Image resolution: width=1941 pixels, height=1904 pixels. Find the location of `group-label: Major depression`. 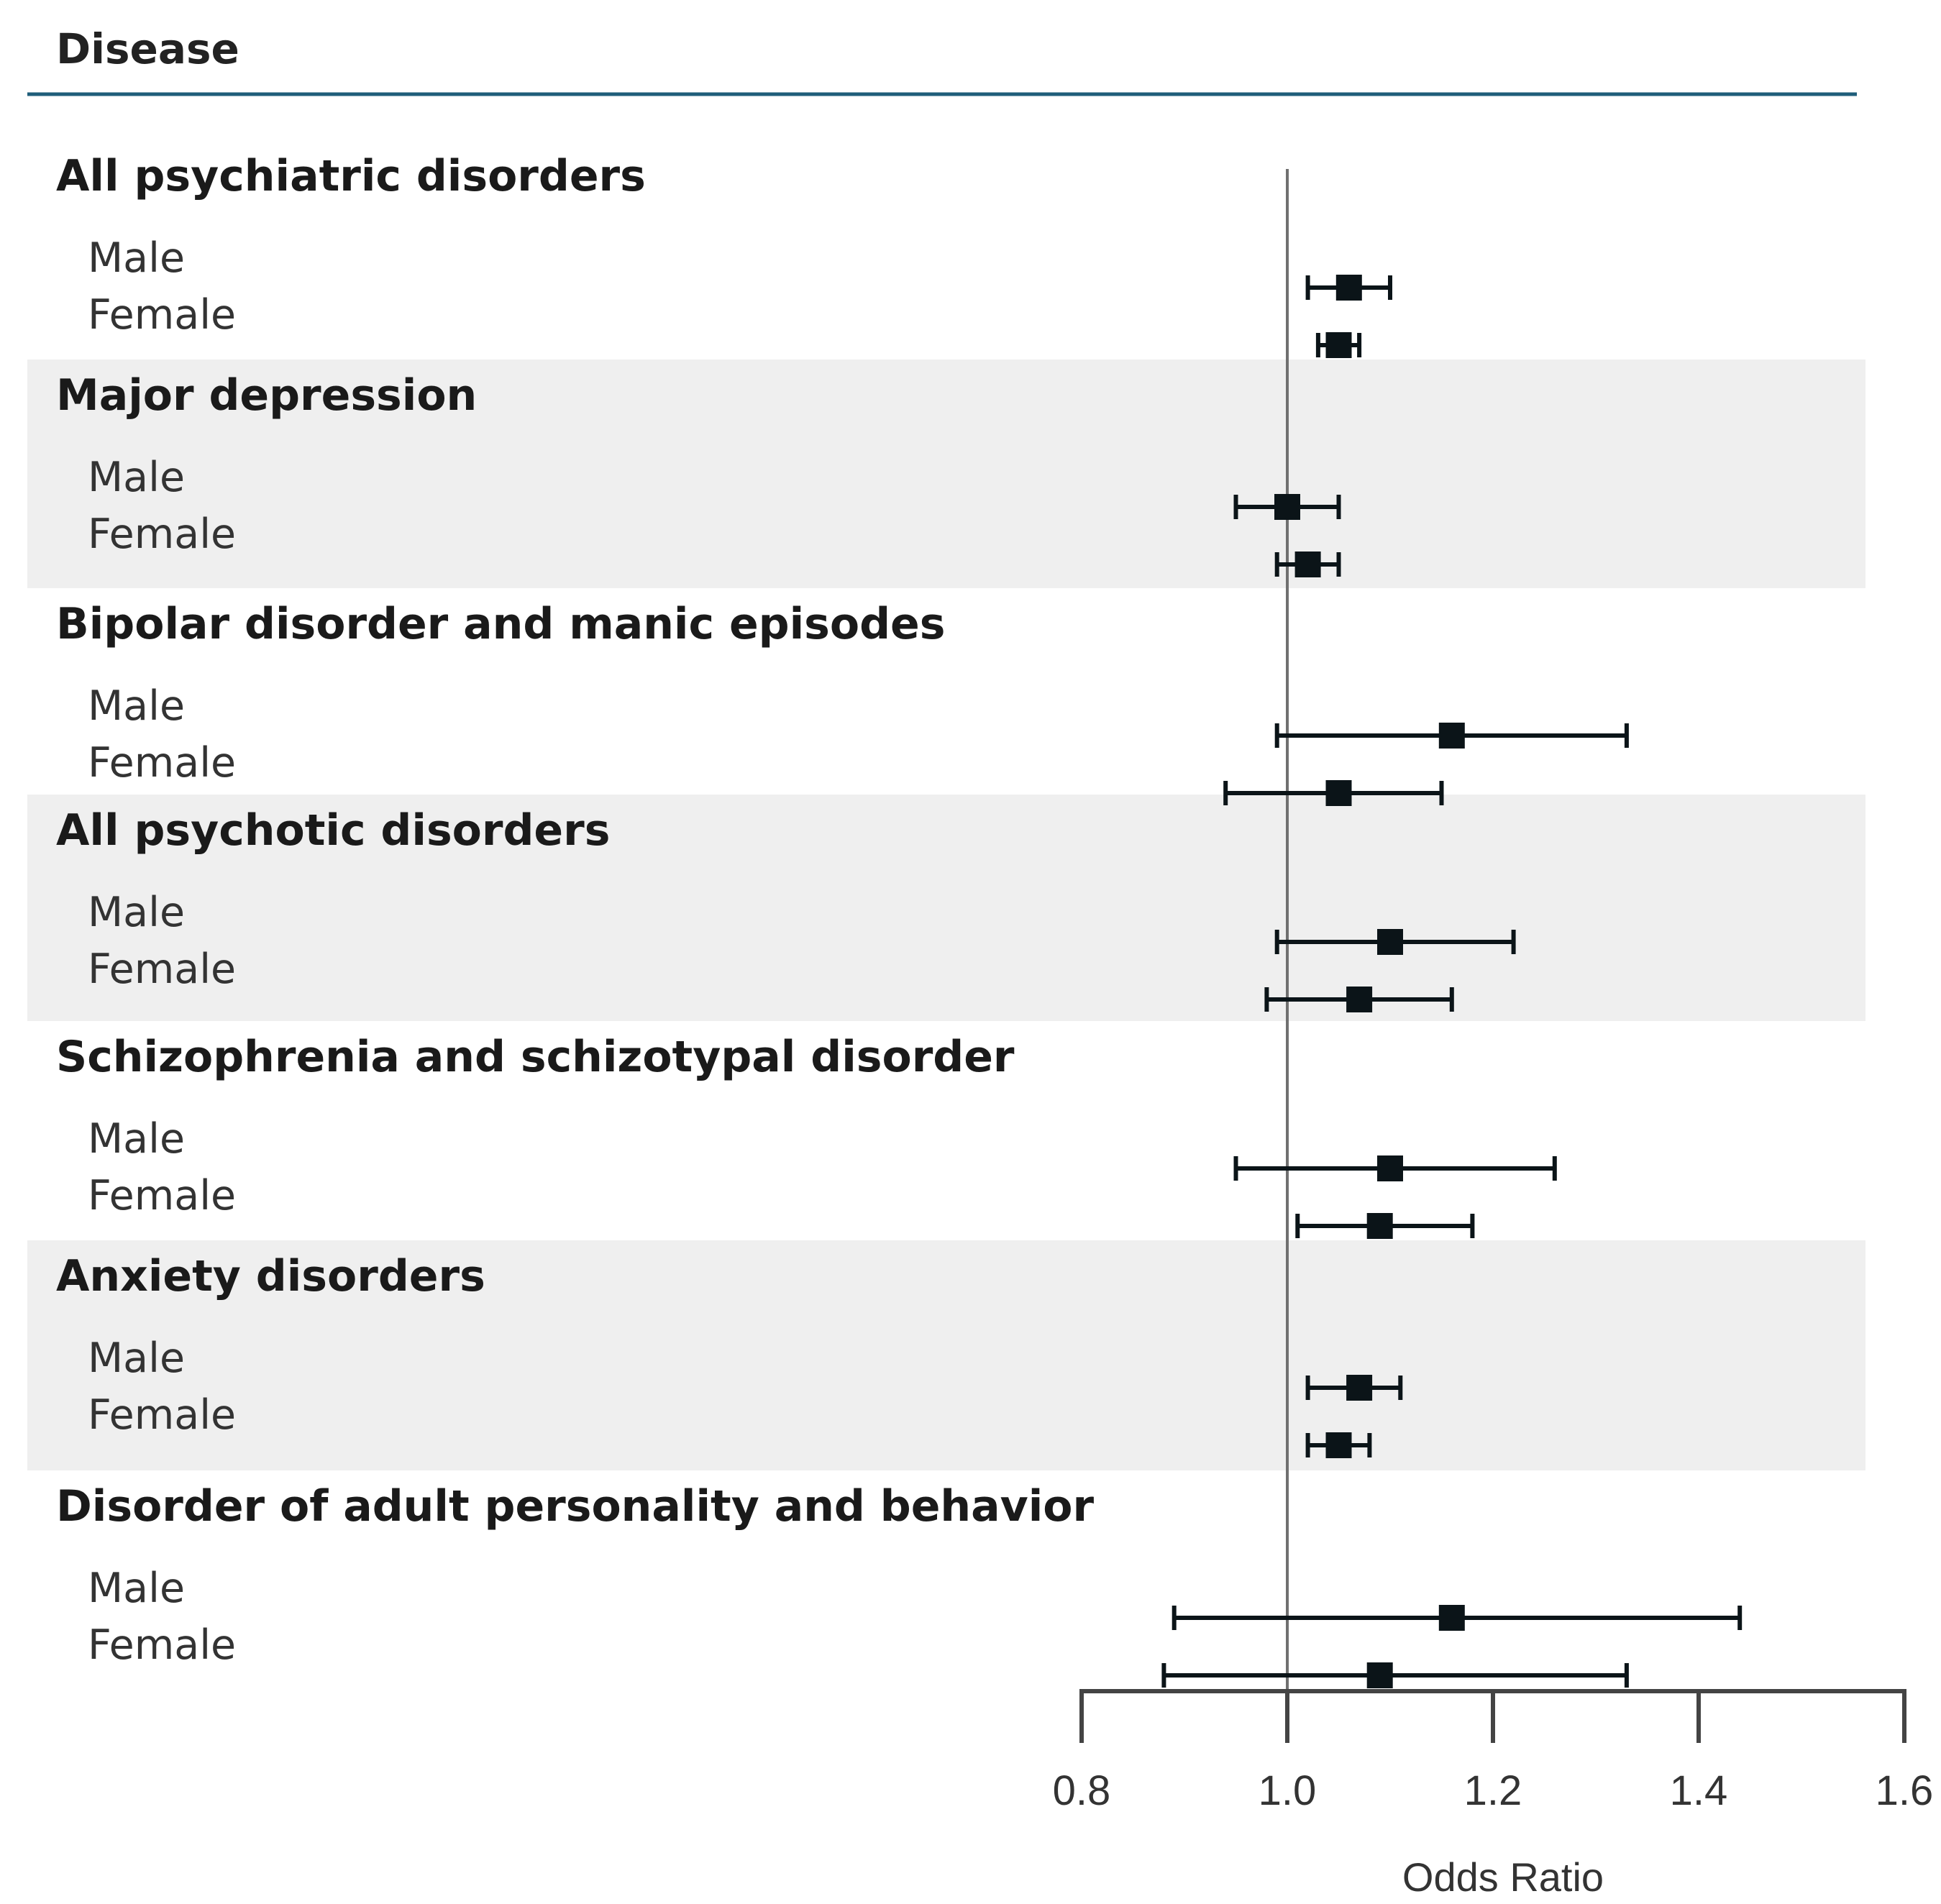

group-label: Major depression is located at coordinates (266, 395).